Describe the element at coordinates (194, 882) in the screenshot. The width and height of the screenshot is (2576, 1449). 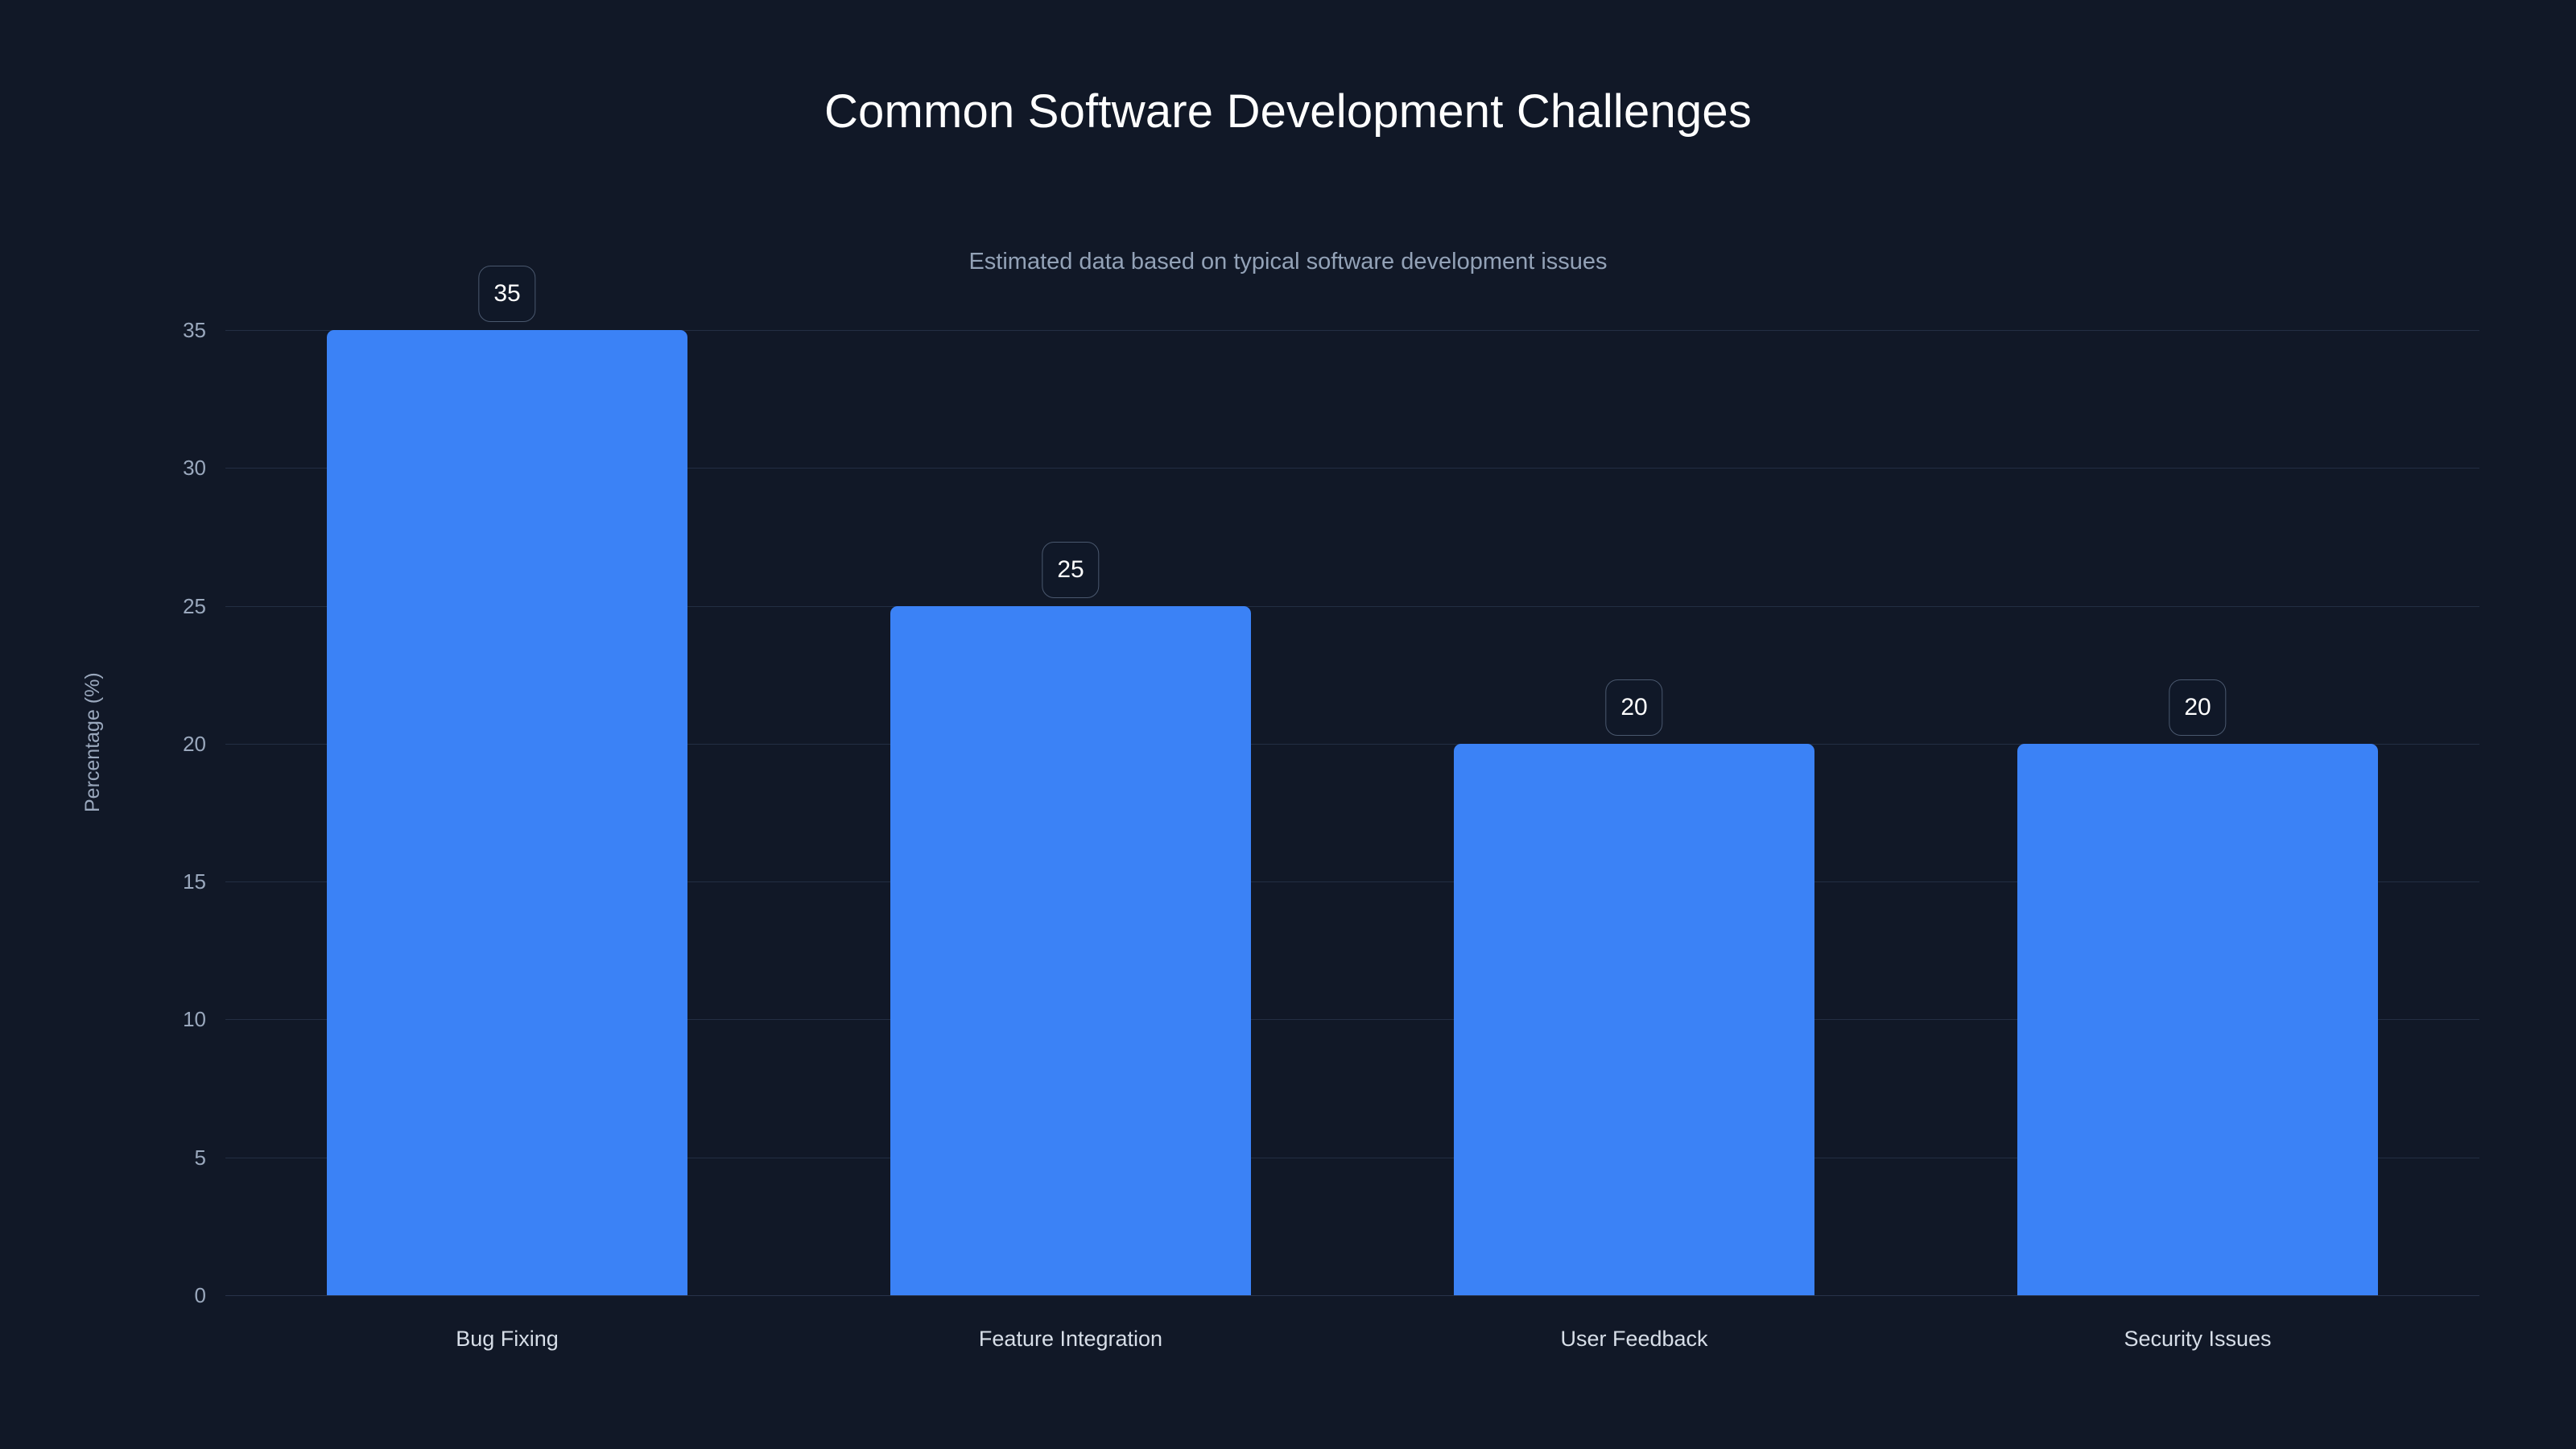
I see `y-axis-tick-label: 15` at that location.